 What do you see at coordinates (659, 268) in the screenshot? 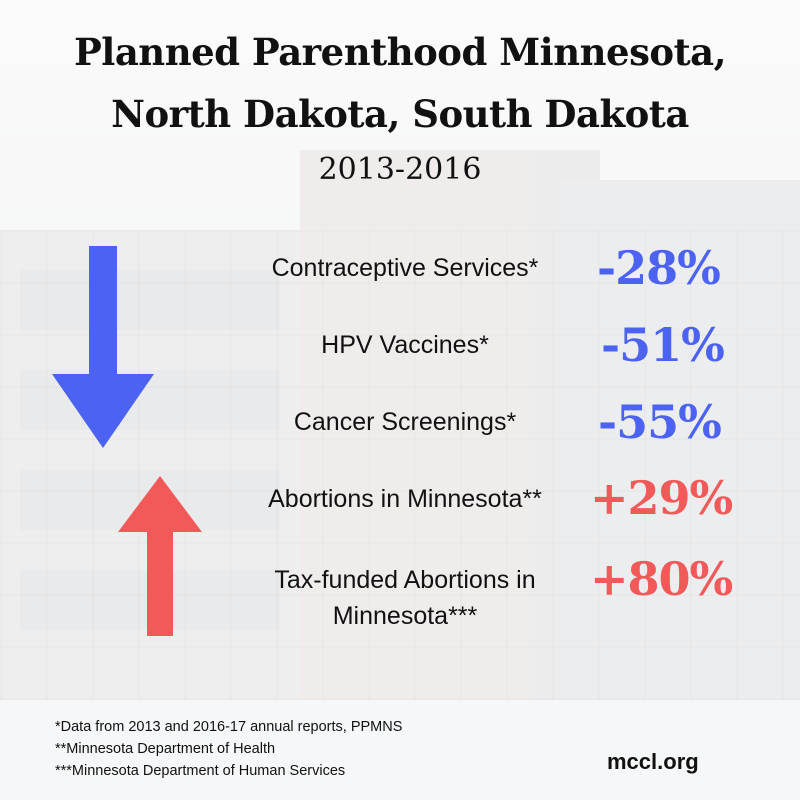
I see `stat-value-contraceptive: -28%` at bounding box center [659, 268].